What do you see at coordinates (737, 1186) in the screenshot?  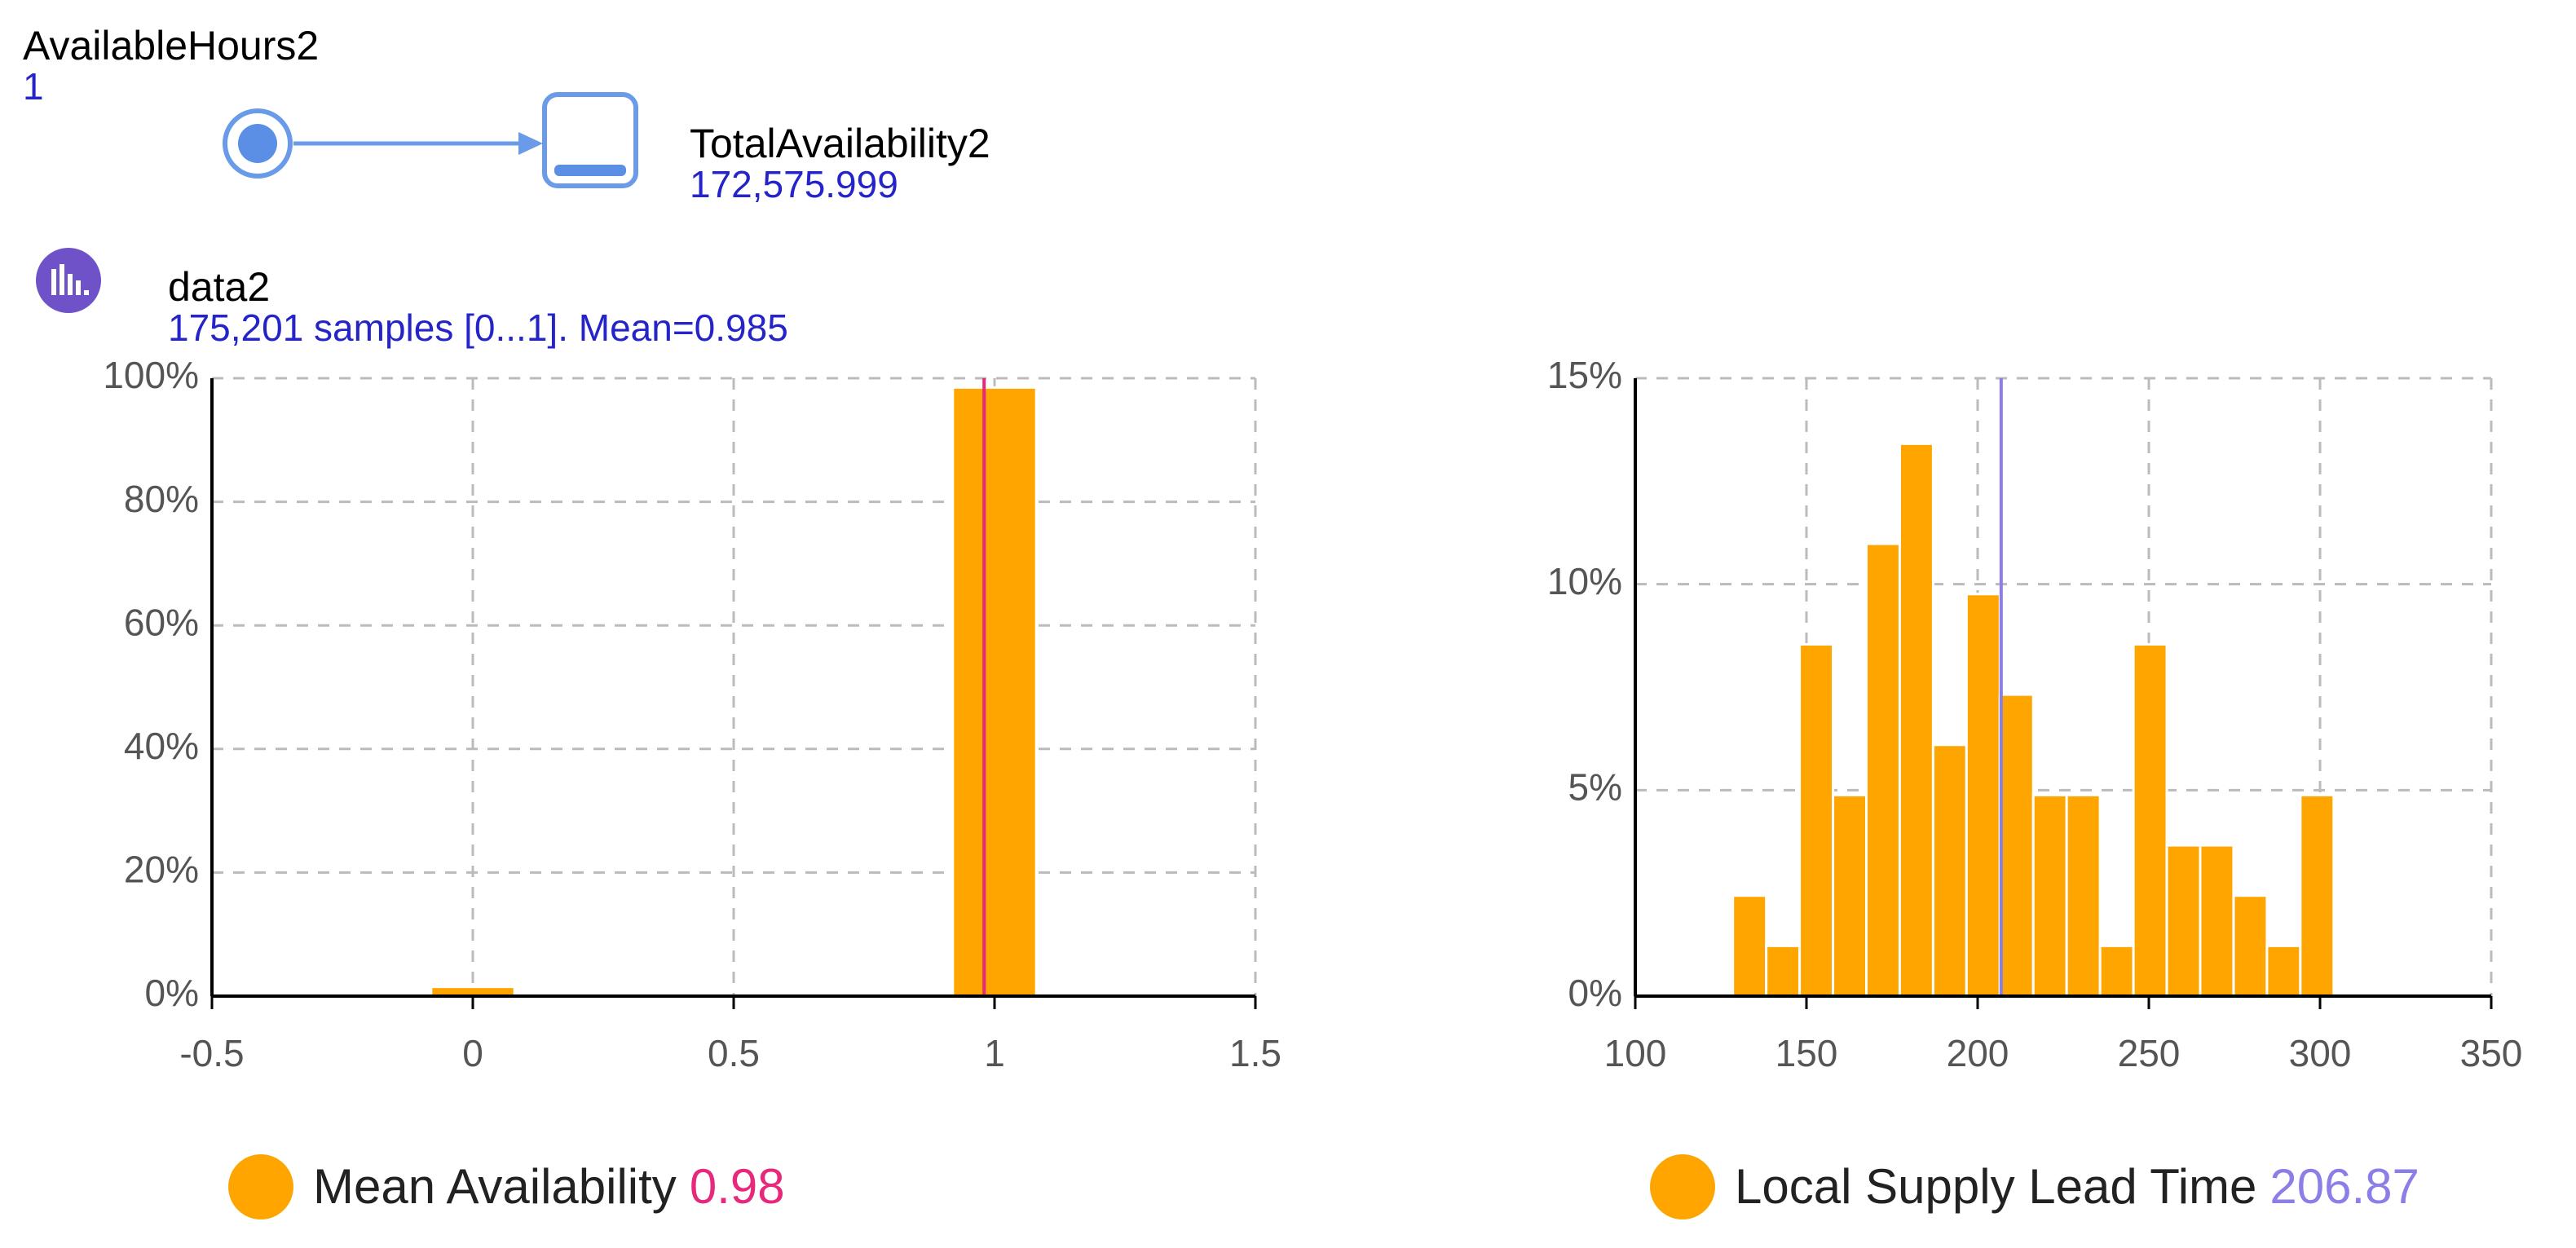 I see `legend-mean: 0.98` at bounding box center [737, 1186].